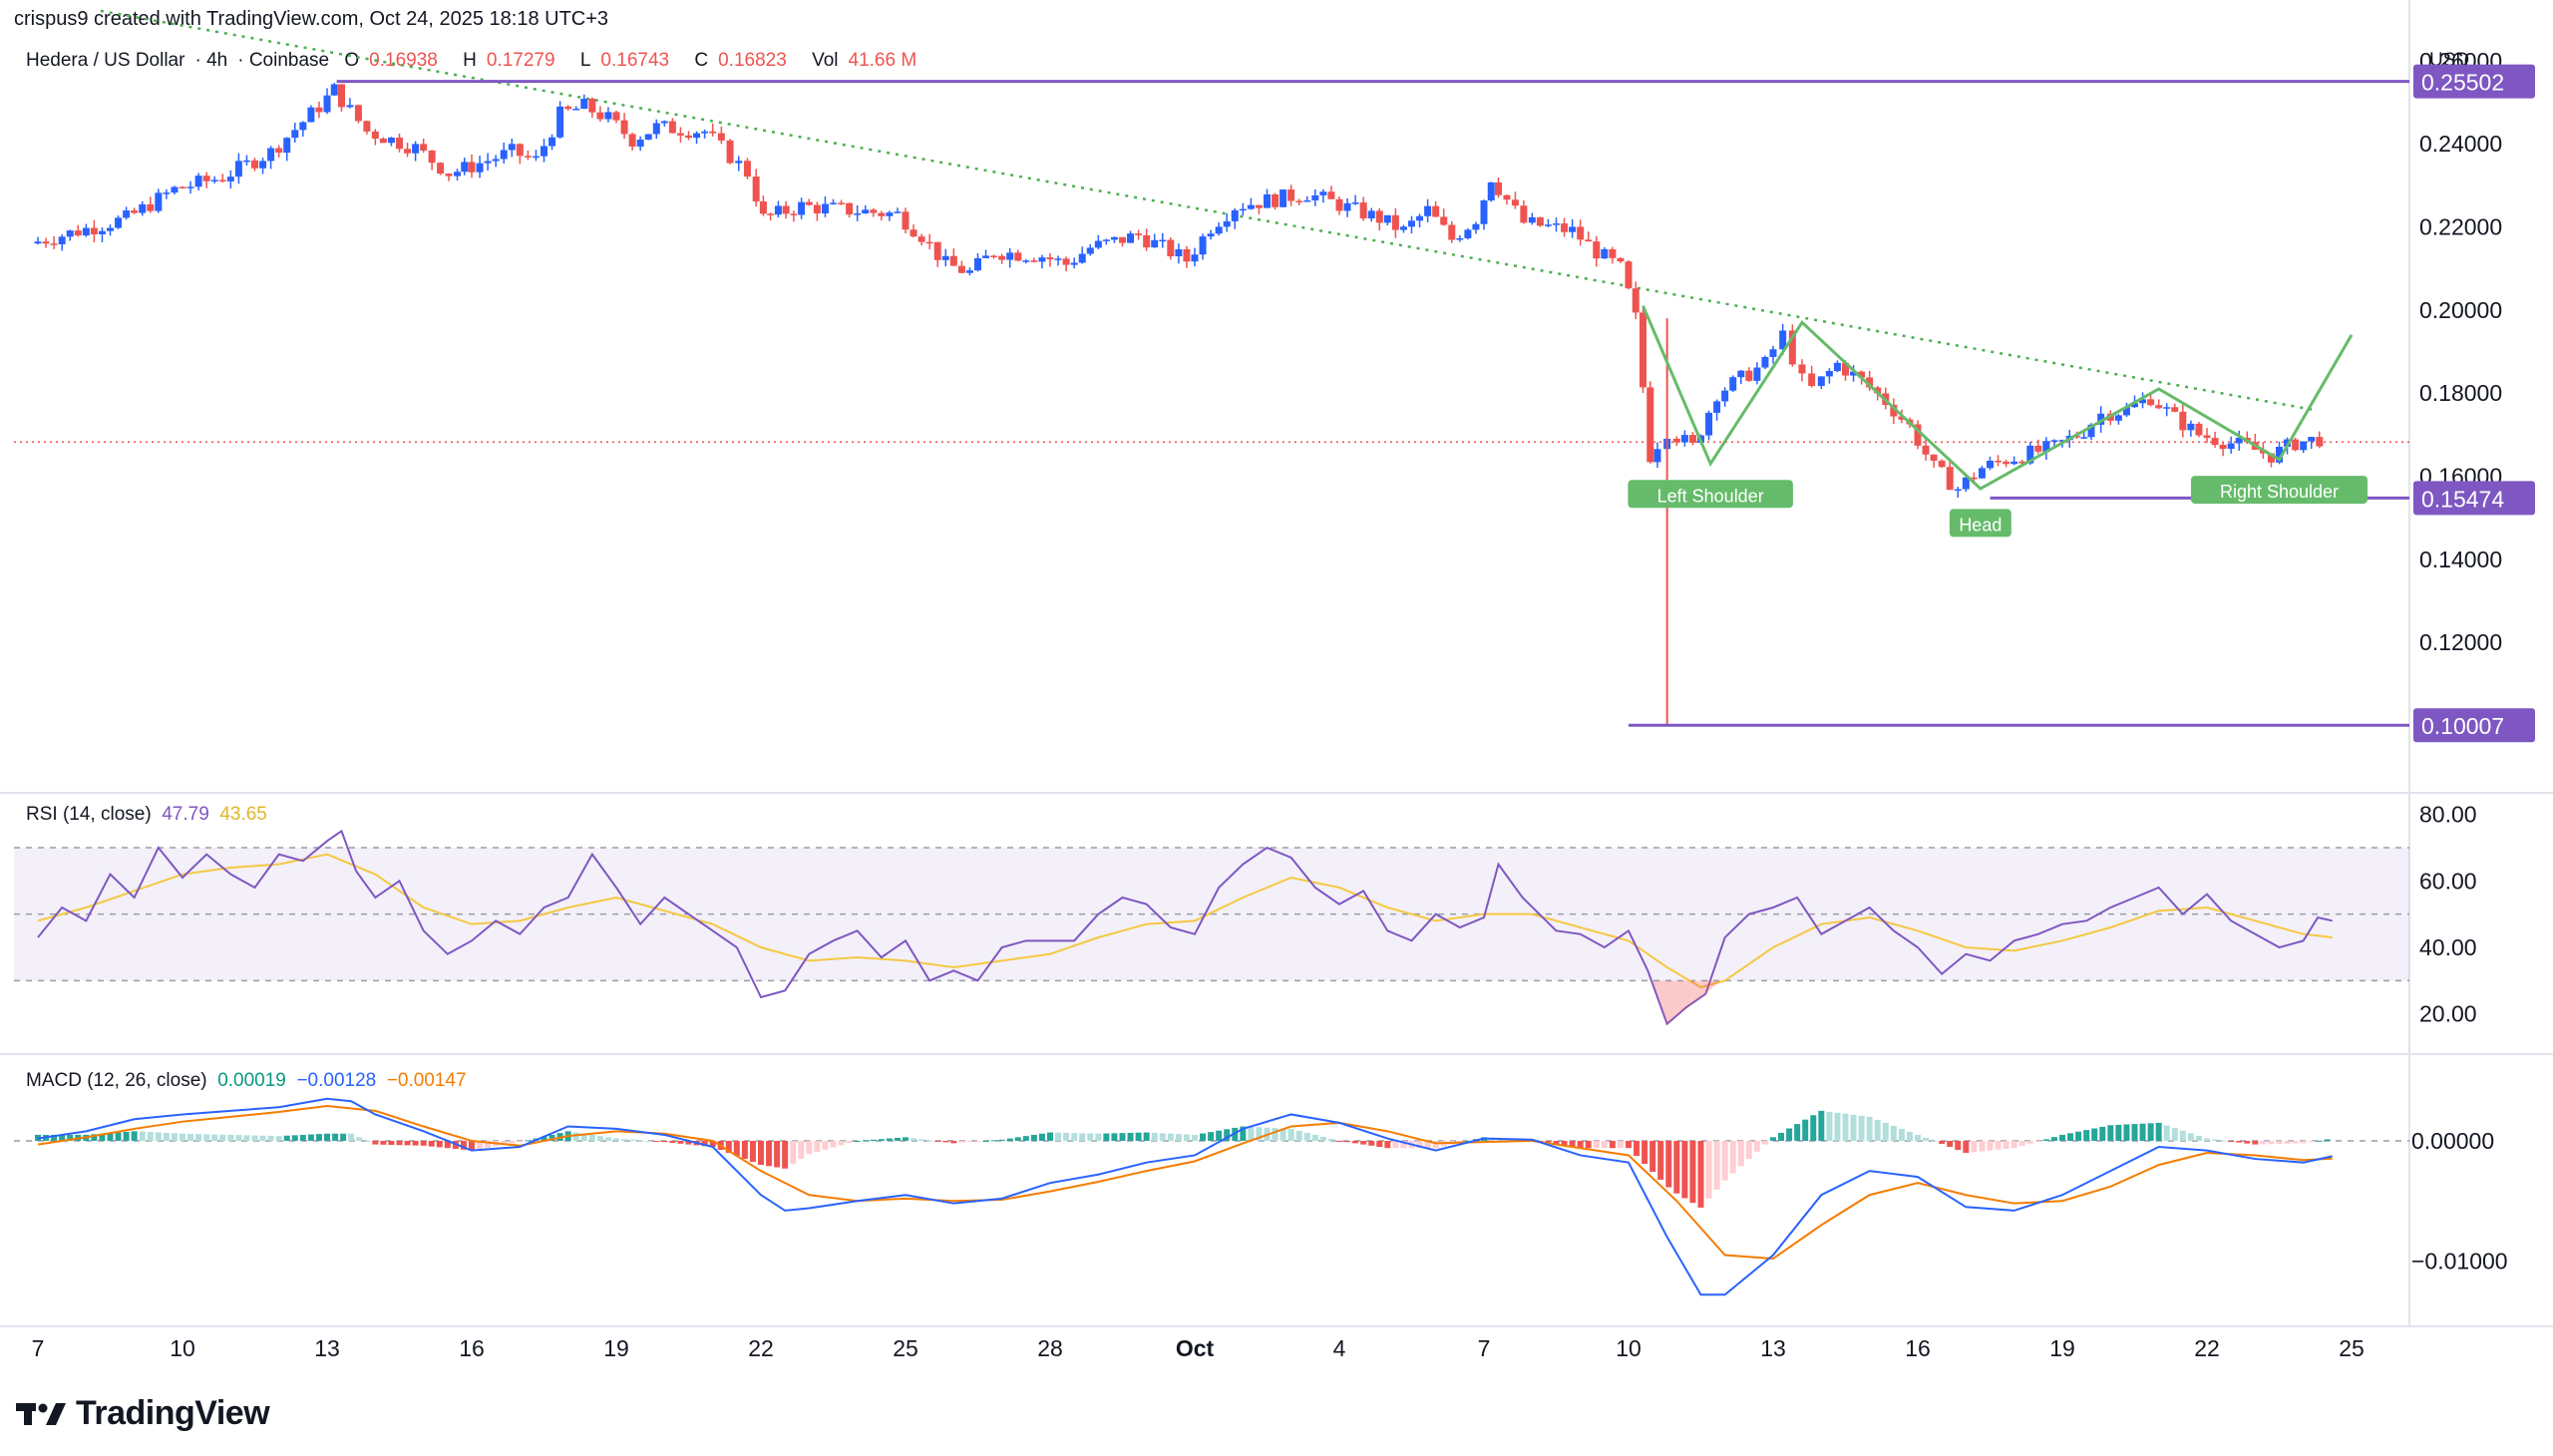  What do you see at coordinates (217, 60) in the screenshot?
I see `interval: 4h` at bounding box center [217, 60].